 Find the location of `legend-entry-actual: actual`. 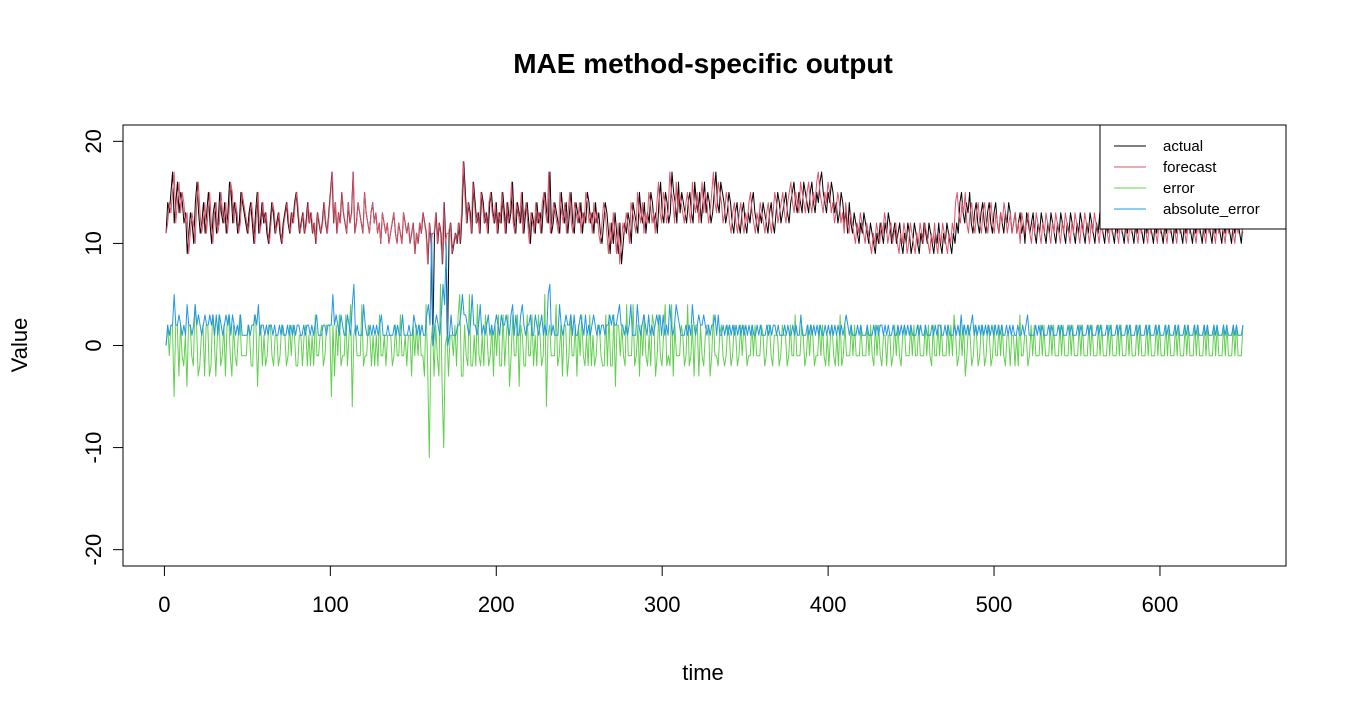

legend-entry-actual: actual is located at coordinates (1183, 146).